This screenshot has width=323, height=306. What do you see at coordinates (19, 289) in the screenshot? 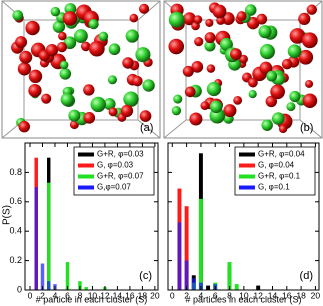
I see `y-tick-label: 0` at bounding box center [19, 289].